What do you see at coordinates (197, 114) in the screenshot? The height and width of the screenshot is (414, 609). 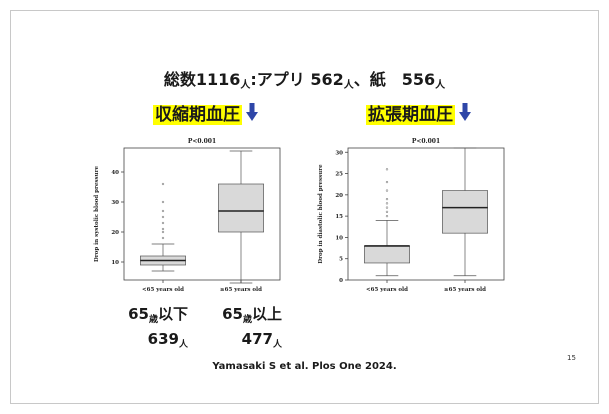 I see `systolic-title-text: 収縮期血圧` at bounding box center [197, 114].